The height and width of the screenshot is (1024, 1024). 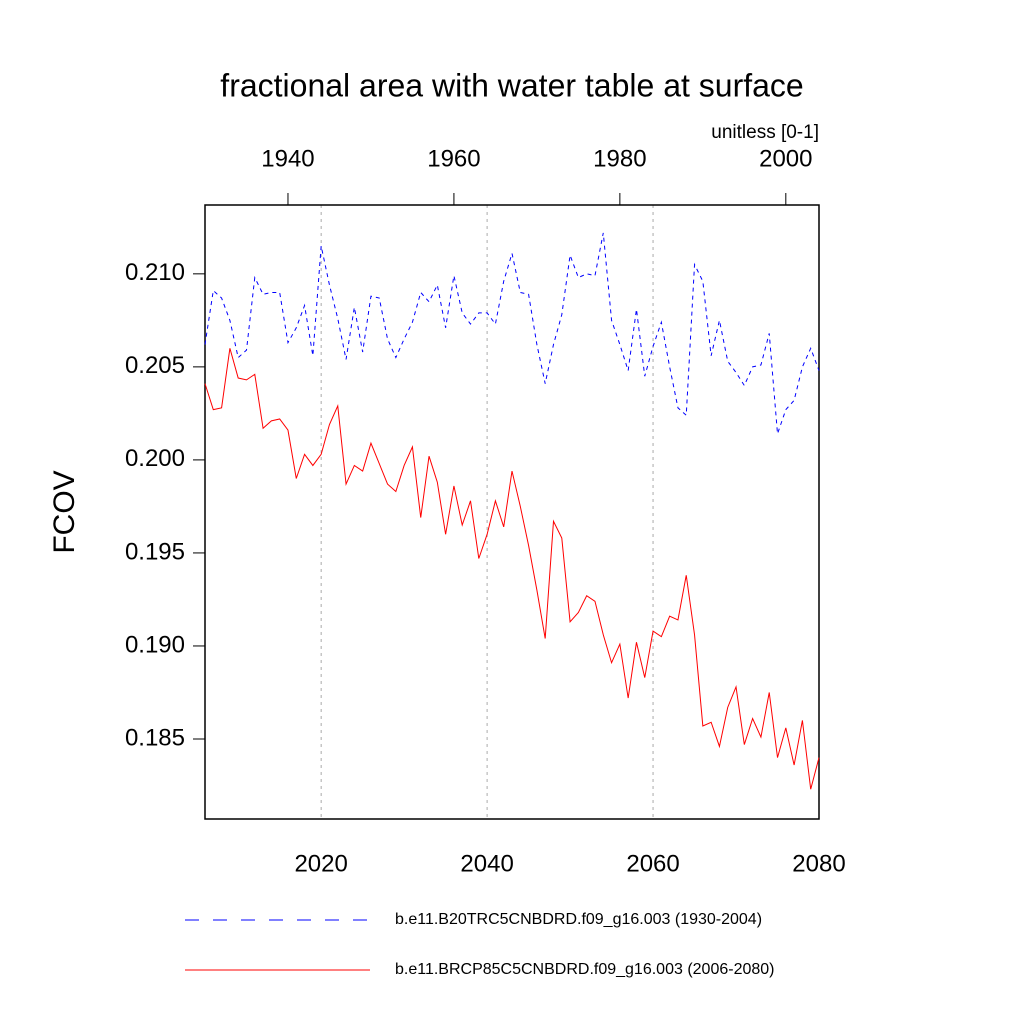 I want to click on x2-tick-label: 1940, so click(x=287, y=158).